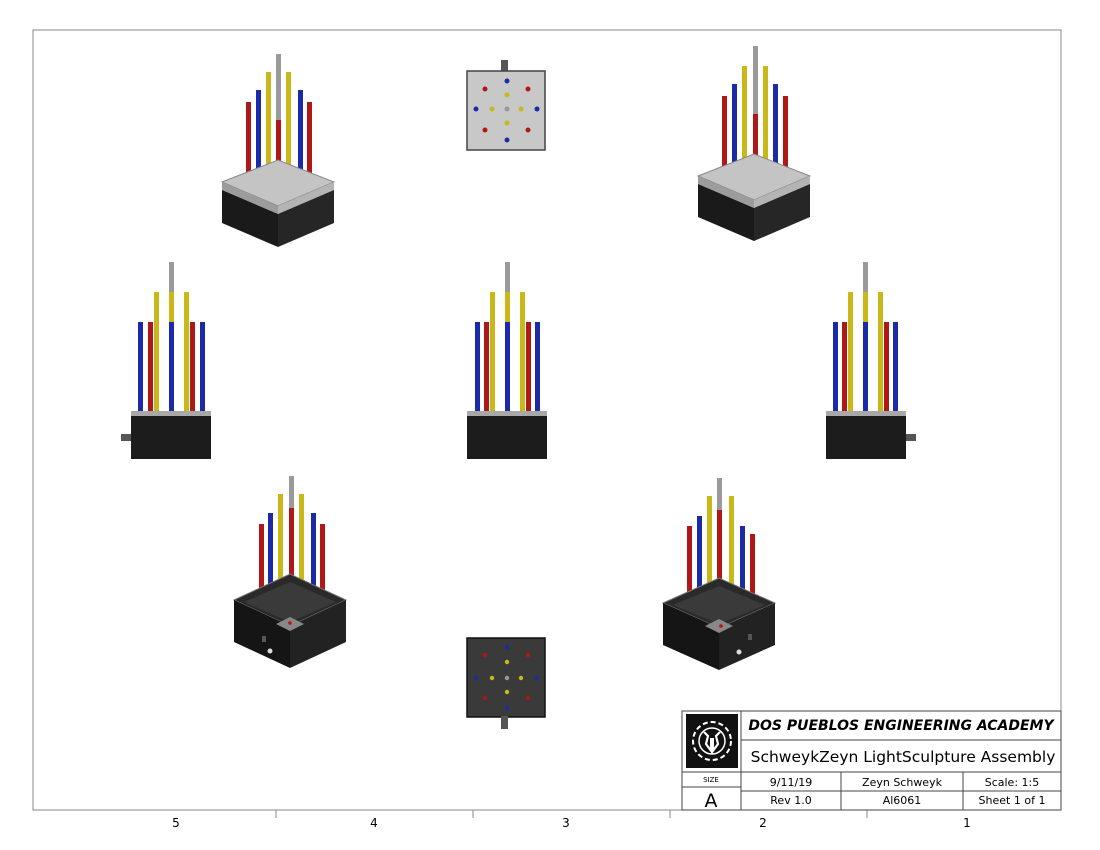  I want to click on view-front, so click(507, 360).